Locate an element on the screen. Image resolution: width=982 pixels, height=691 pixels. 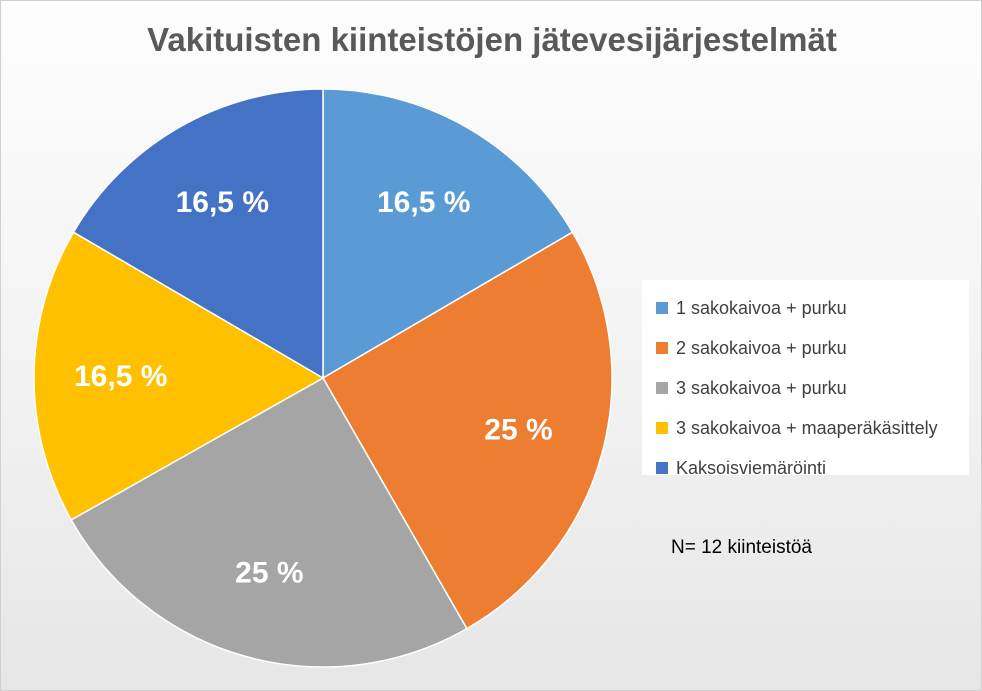
legend-item: 3 sakokaivoa + purku is located at coordinates (812, 388).